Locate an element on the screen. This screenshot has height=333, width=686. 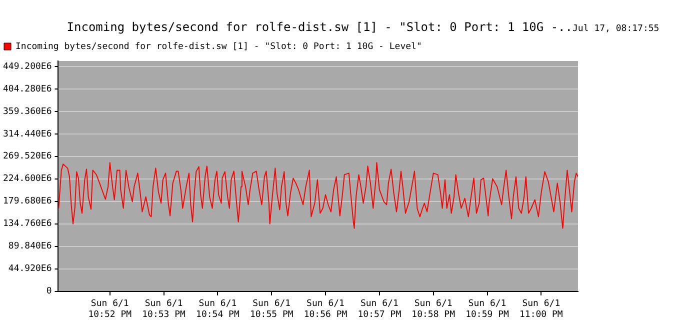
y-tick-label: 269.520E6 is located at coordinates (27, 157).